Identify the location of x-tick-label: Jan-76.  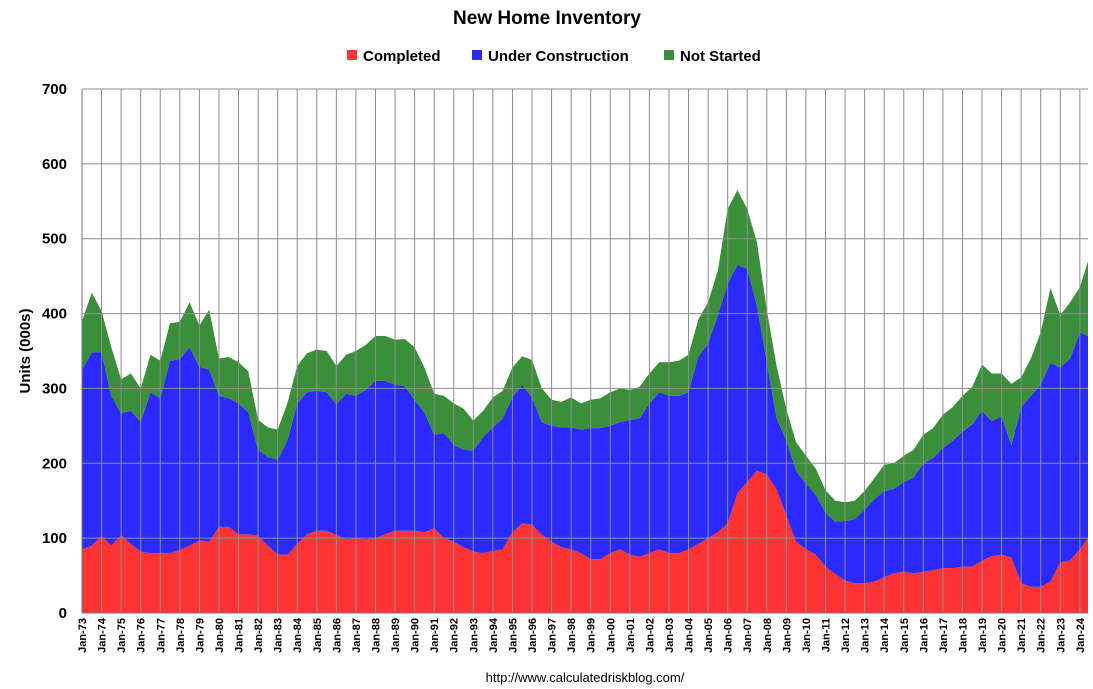
(142, 635).